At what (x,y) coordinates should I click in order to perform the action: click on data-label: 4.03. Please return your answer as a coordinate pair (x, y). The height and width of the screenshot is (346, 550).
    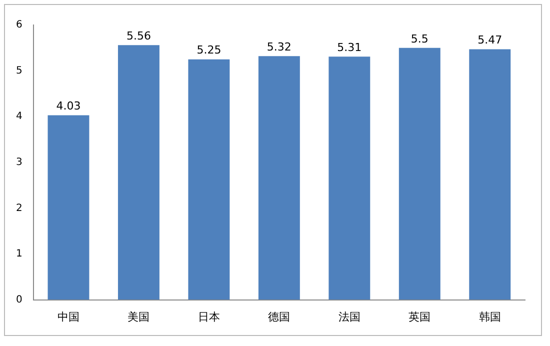
    Looking at the image, I should click on (68, 106).